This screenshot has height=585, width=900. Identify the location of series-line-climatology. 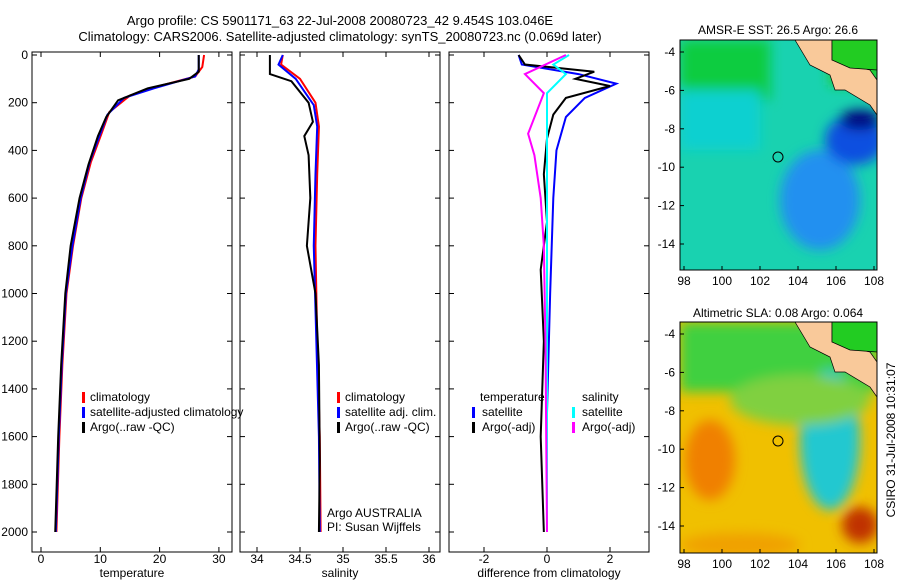
(130, 293).